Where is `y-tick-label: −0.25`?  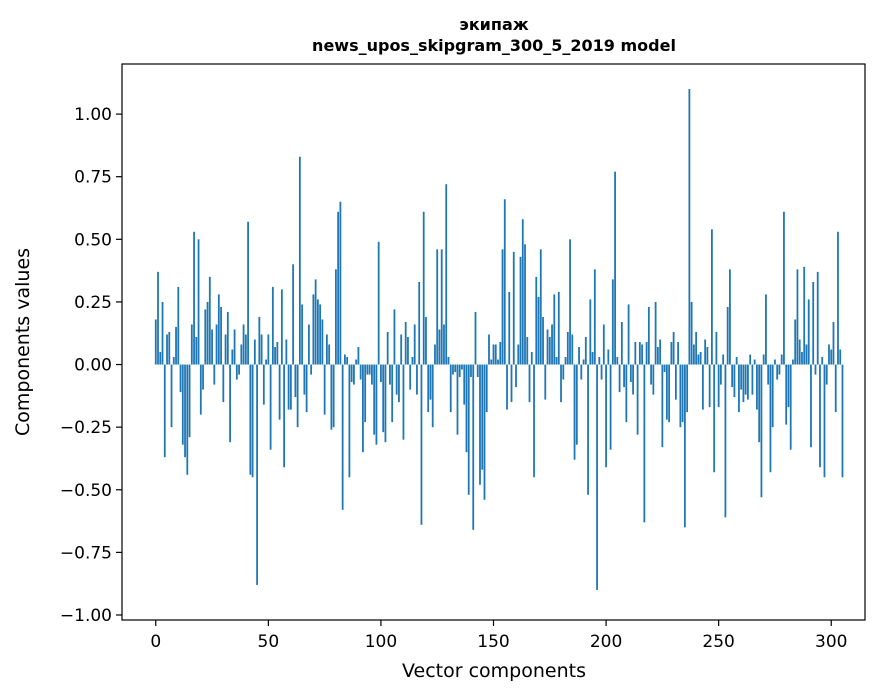 y-tick-label: −0.25 is located at coordinates (86, 428).